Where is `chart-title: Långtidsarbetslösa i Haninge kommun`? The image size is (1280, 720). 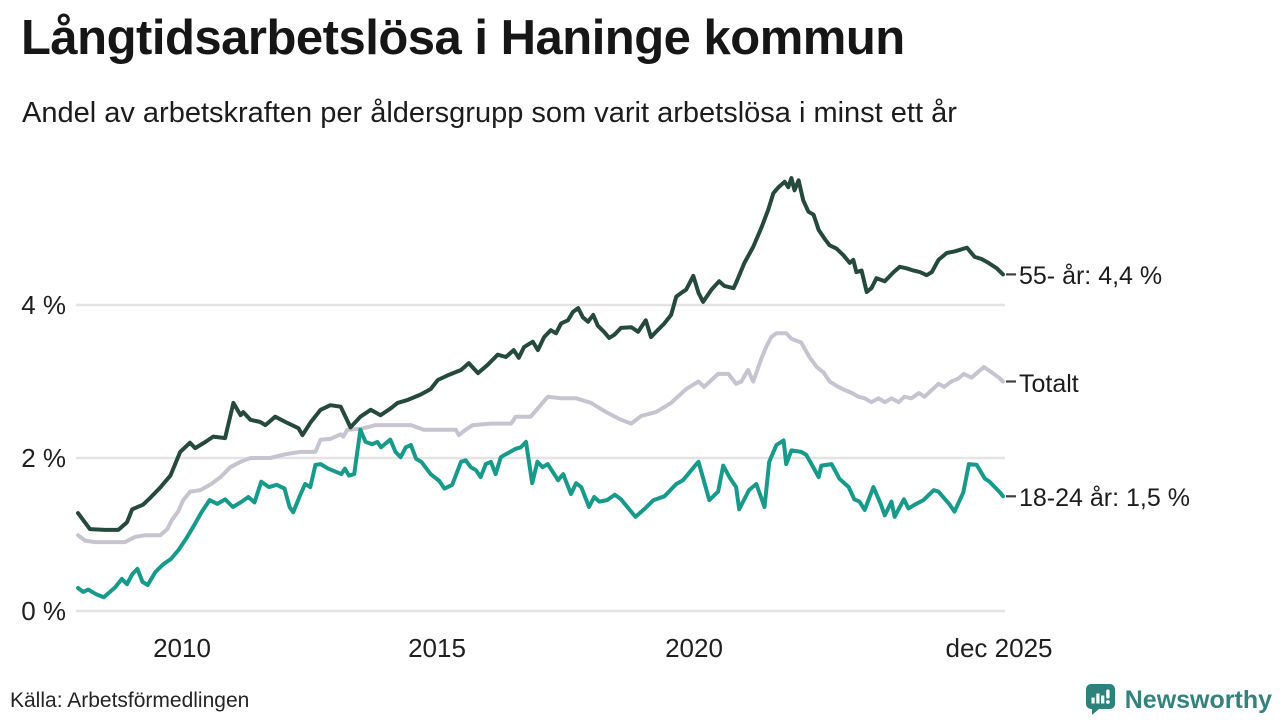 chart-title: Långtidsarbetslösa i Haninge kommun is located at coordinates (463, 38).